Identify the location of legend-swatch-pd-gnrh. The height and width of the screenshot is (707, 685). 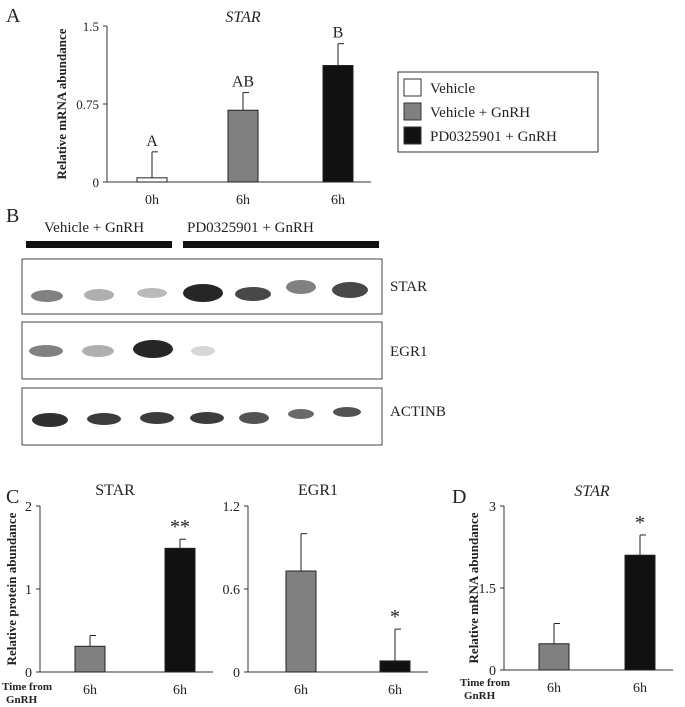
(412, 135).